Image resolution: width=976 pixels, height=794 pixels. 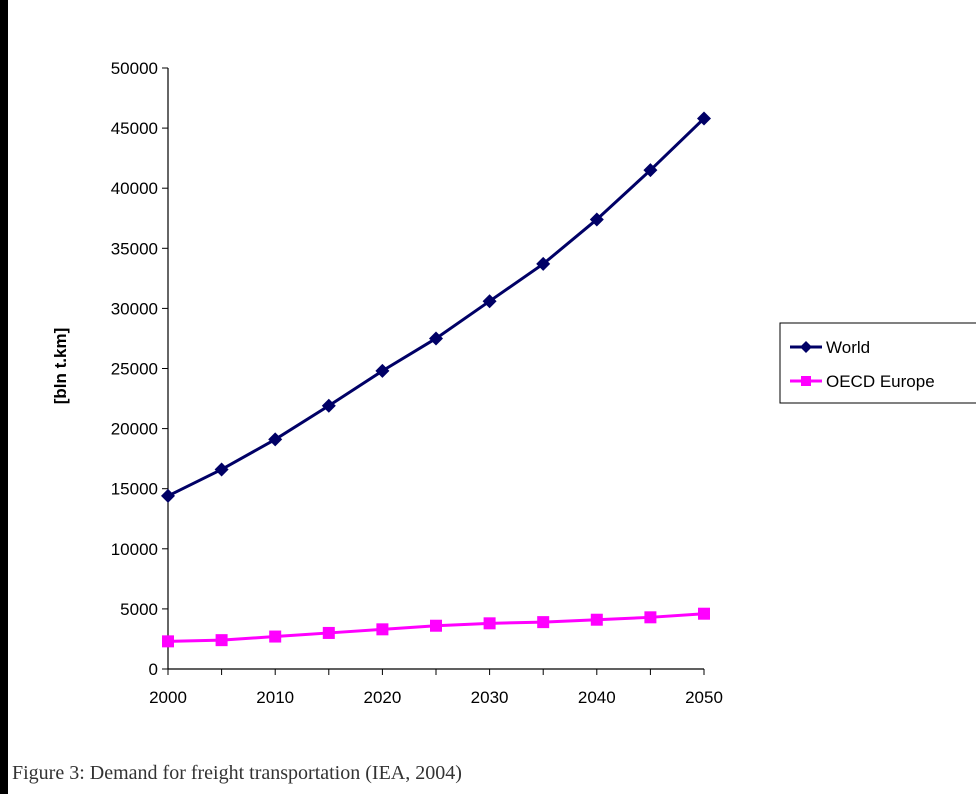 What do you see at coordinates (134, 68) in the screenshot?
I see `y-tick-label: 50000` at bounding box center [134, 68].